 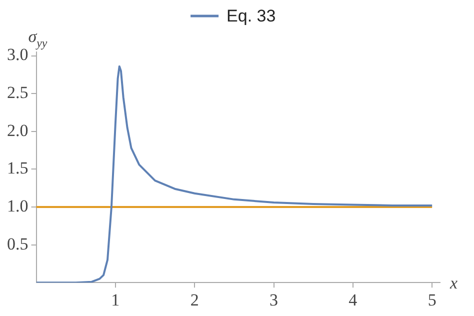 What do you see at coordinates (432, 300) in the screenshot?
I see `x-tick-label: 5` at bounding box center [432, 300].